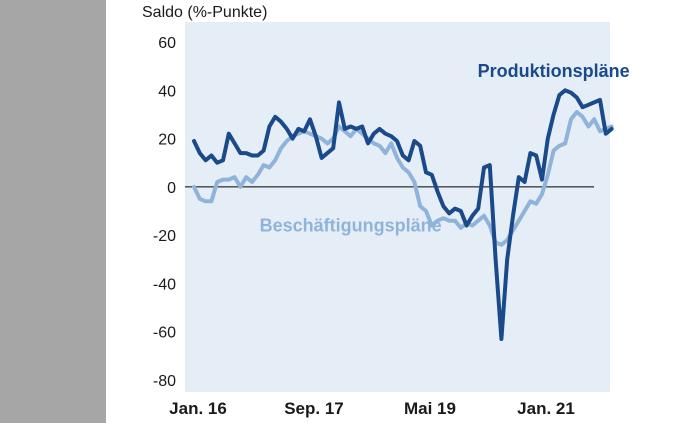 The image size is (675, 423). Describe the element at coordinates (351, 225) in the screenshot. I see `series-annotation: Beschäftigungspläne` at that location.